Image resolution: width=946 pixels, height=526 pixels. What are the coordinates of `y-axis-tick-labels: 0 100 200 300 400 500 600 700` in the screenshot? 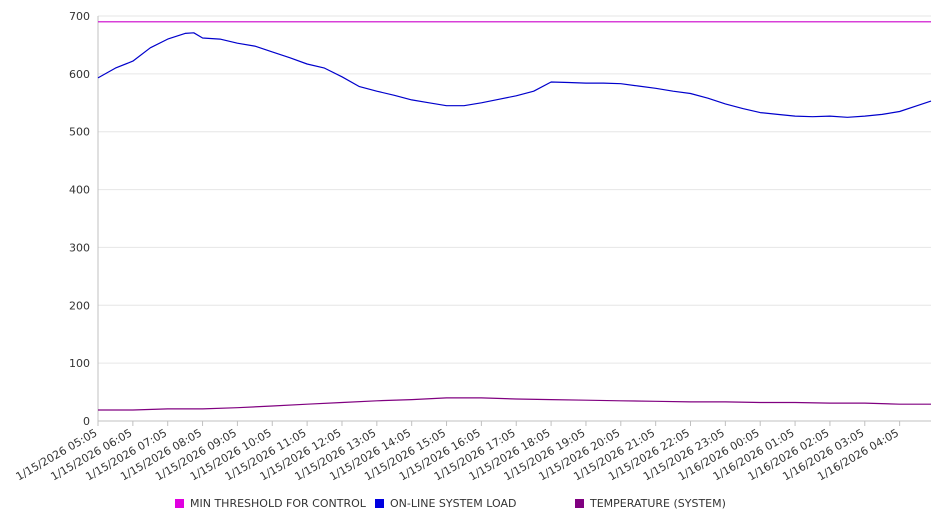 It's located at (79, 219).